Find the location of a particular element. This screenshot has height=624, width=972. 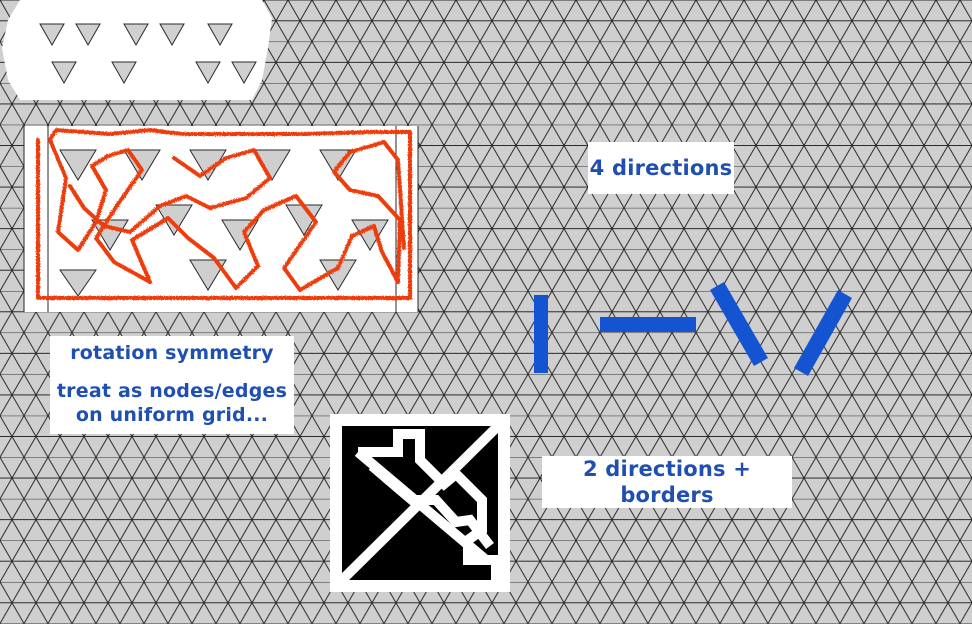

two-direction-tile is located at coordinates (420, 503).